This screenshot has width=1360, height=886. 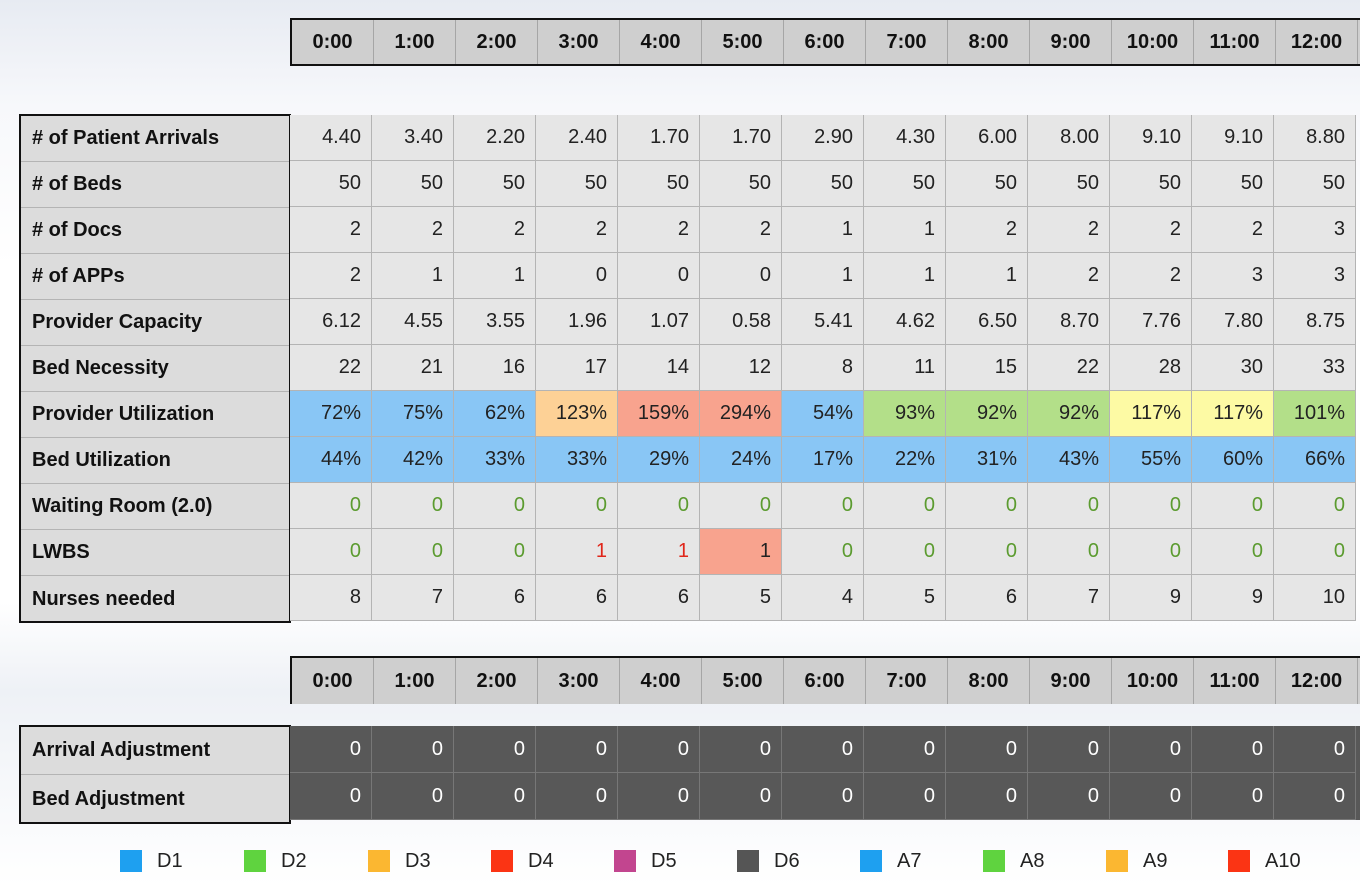 What do you see at coordinates (1153, 42) in the screenshot?
I see `hour-header-cell: 10:00` at bounding box center [1153, 42].